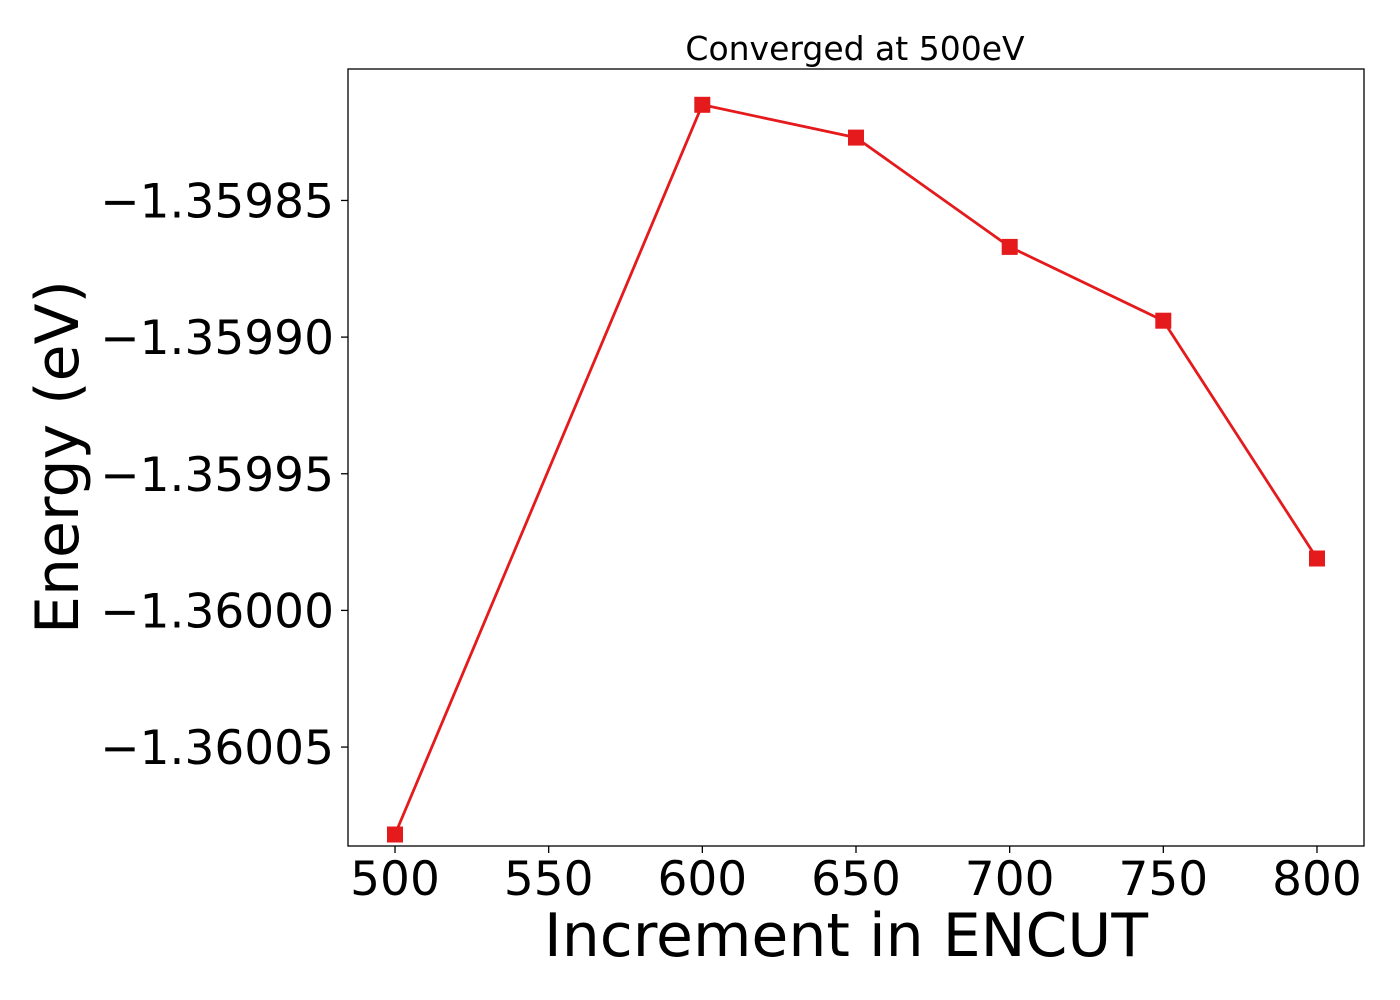 This screenshot has height=1000, width=1400. I want to click on x-tick-label: 550, so click(549, 879).